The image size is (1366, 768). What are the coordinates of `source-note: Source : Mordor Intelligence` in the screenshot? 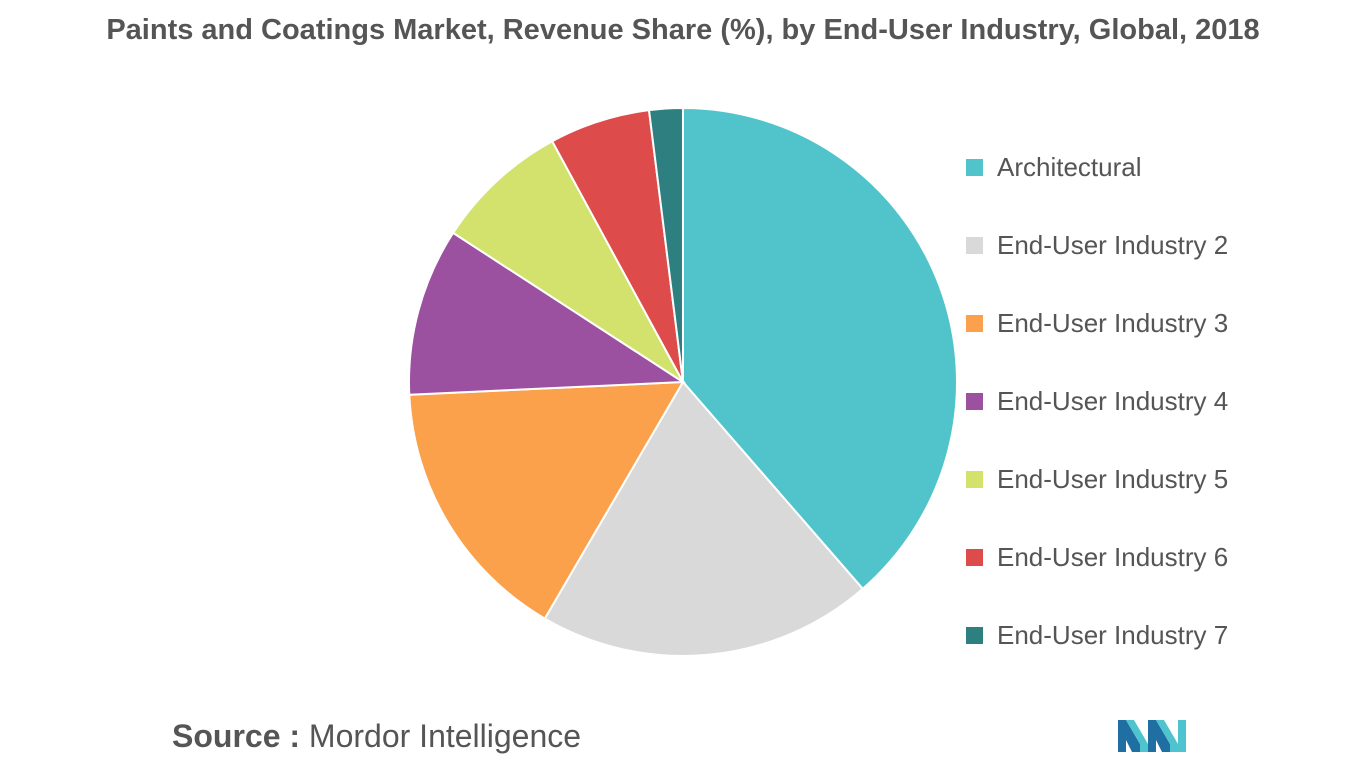 It's located at (376, 736).